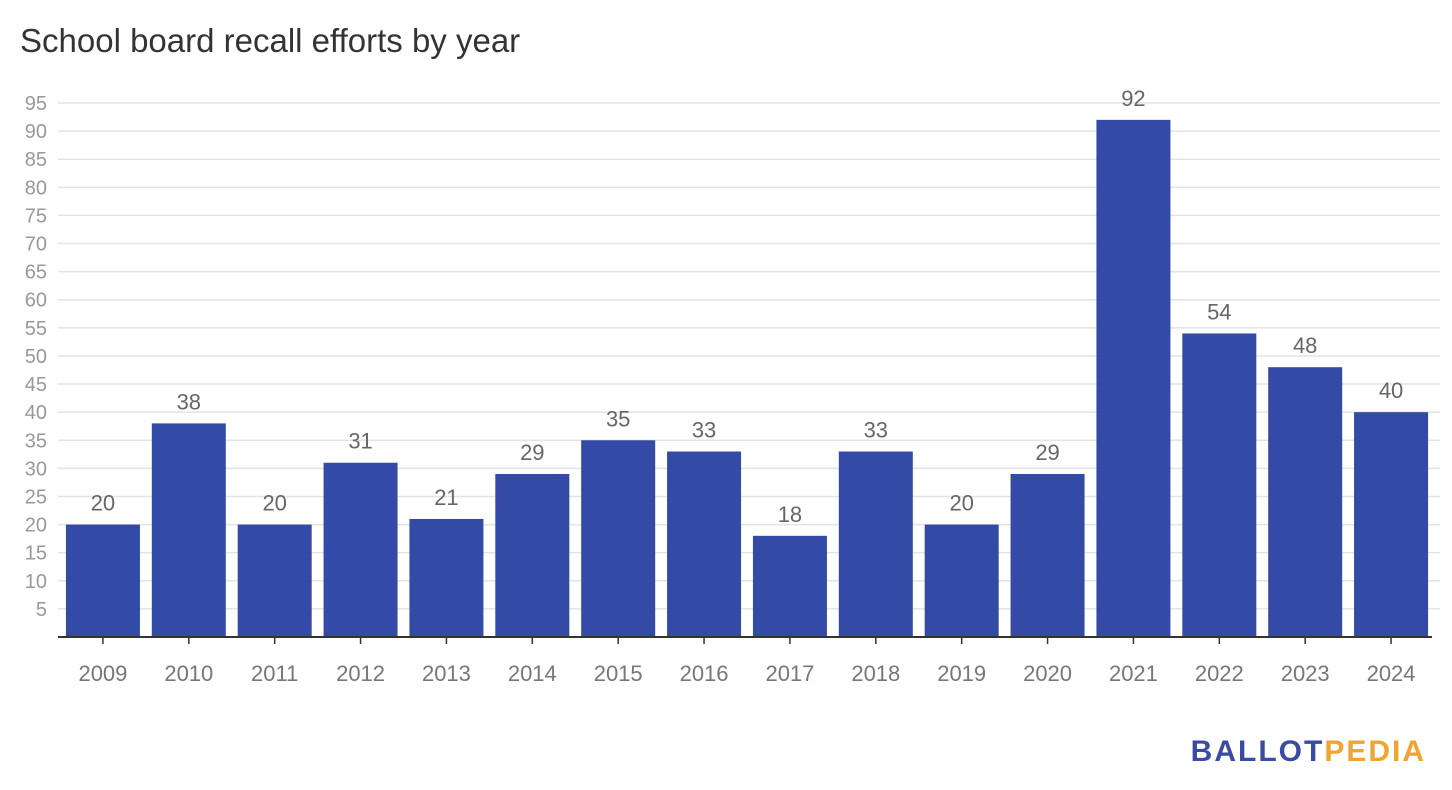  Describe the element at coordinates (1391, 390) in the screenshot. I see `data-label: 40` at that location.